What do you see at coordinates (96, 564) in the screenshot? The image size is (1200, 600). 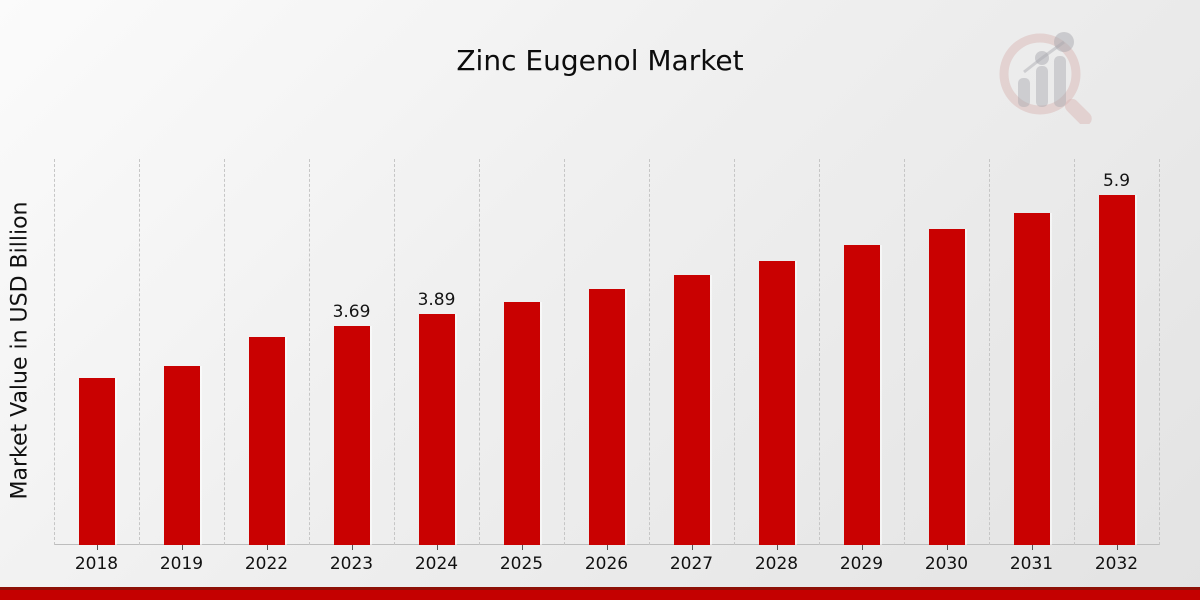 I see `x-axis-label-2018: 2018` at bounding box center [96, 564].